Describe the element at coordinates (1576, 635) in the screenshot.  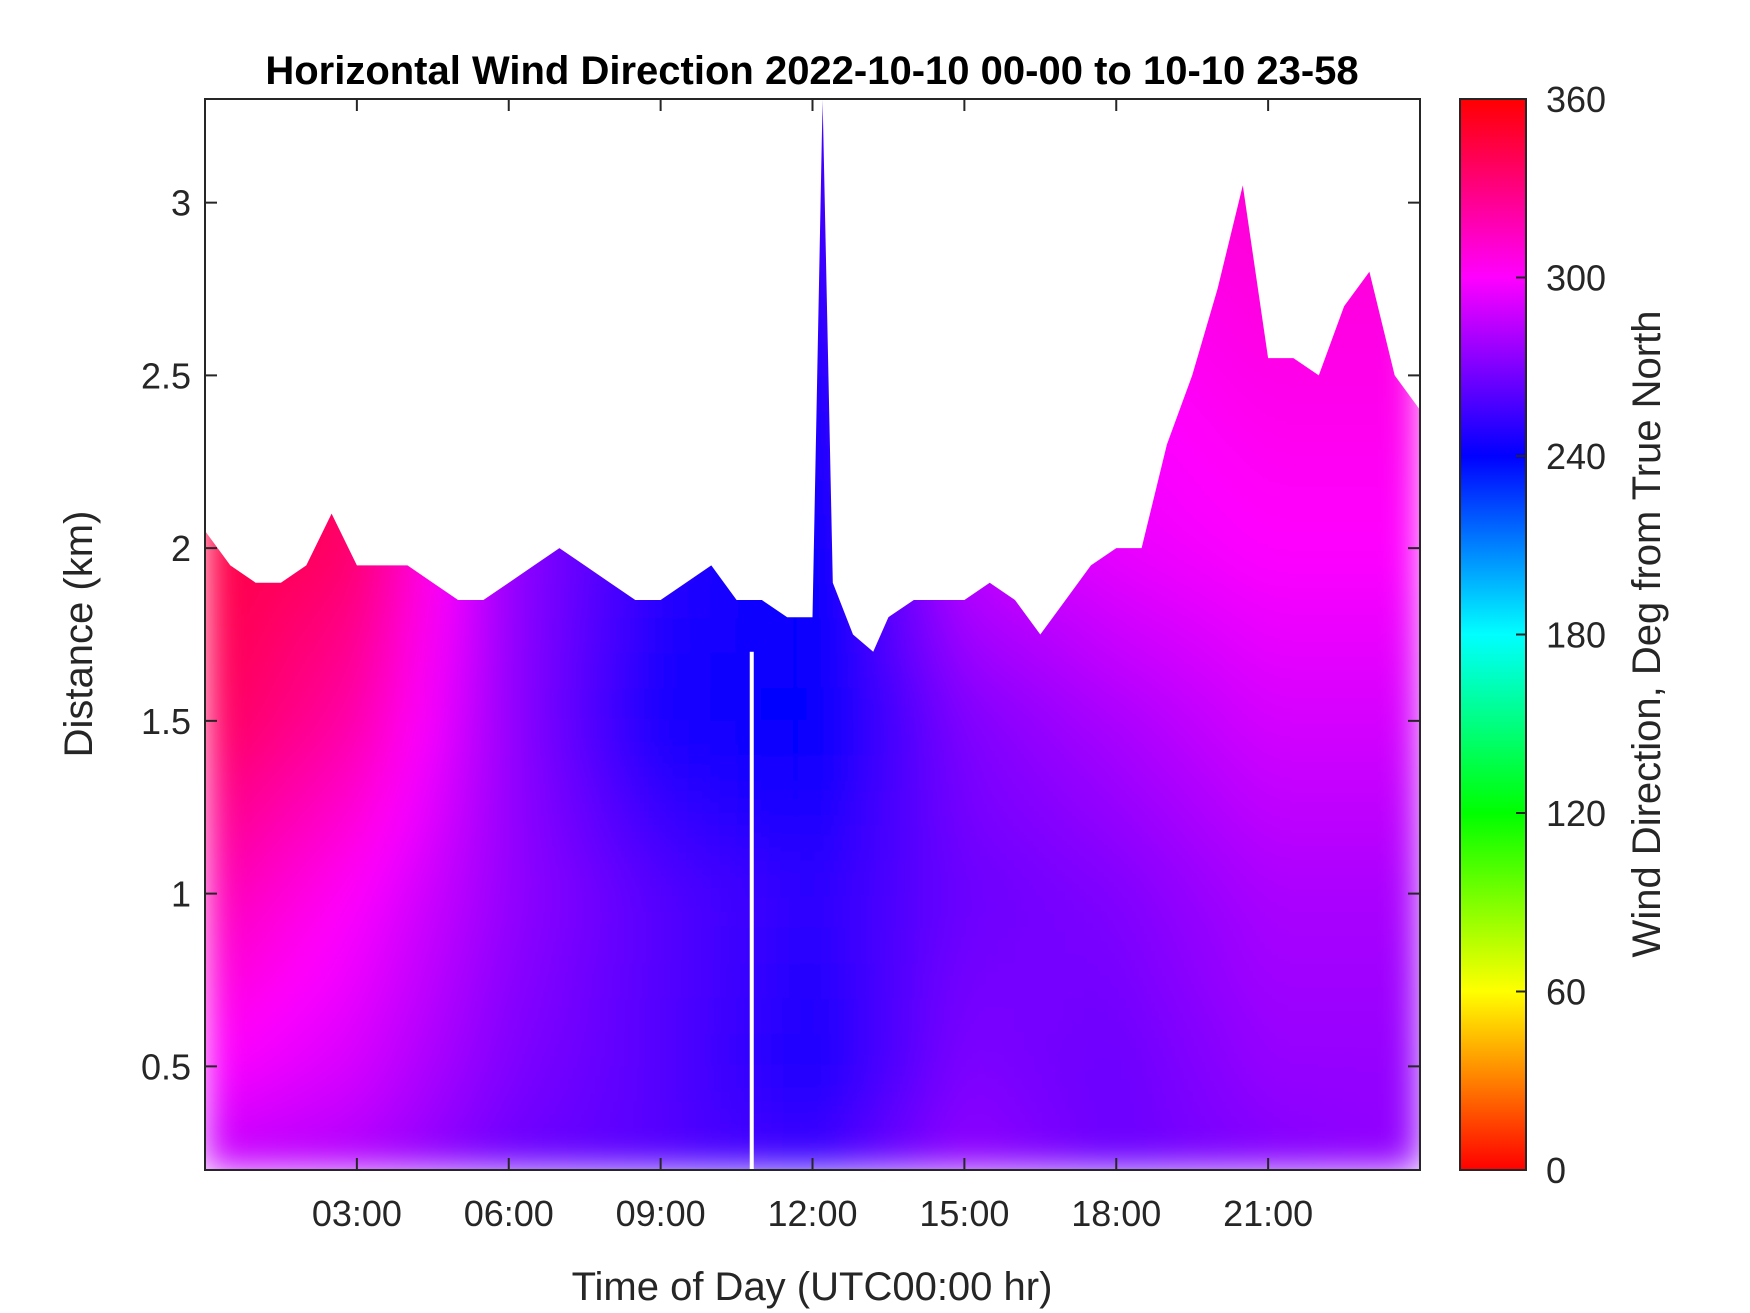
I see `colorbar-tick-label: 180` at that location.